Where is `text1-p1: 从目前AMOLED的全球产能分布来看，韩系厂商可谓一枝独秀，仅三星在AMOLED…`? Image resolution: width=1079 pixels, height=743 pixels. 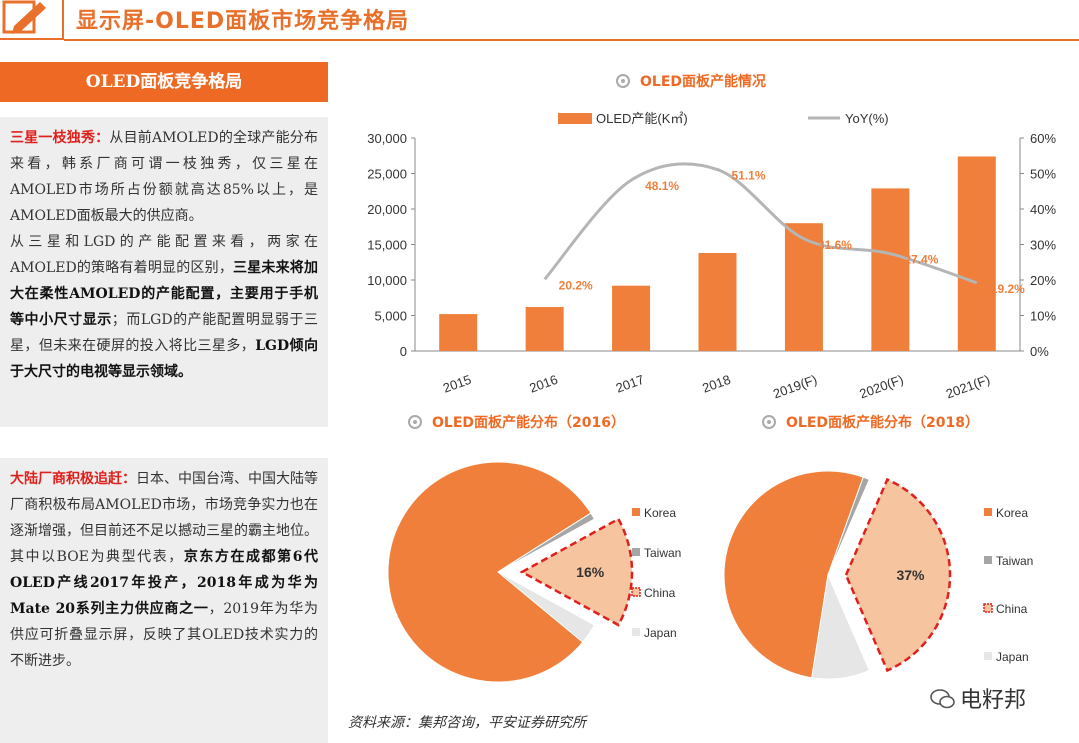
text1-p1: 从目前AMOLED的全球产能分布来看，韩系厂商可谓一枝独秀，仅三星在AMOLED… is located at coordinates (164, 177).